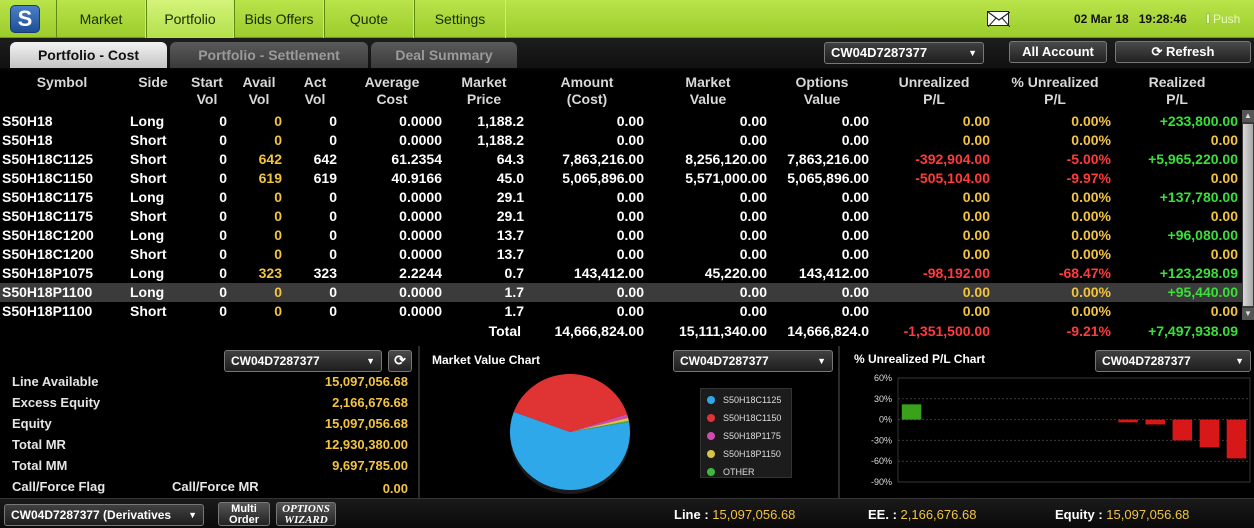  What do you see at coordinates (744, 454) in the screenshot?
I see `legend-item: S50H18P1150` at bounding box center [744, 454].